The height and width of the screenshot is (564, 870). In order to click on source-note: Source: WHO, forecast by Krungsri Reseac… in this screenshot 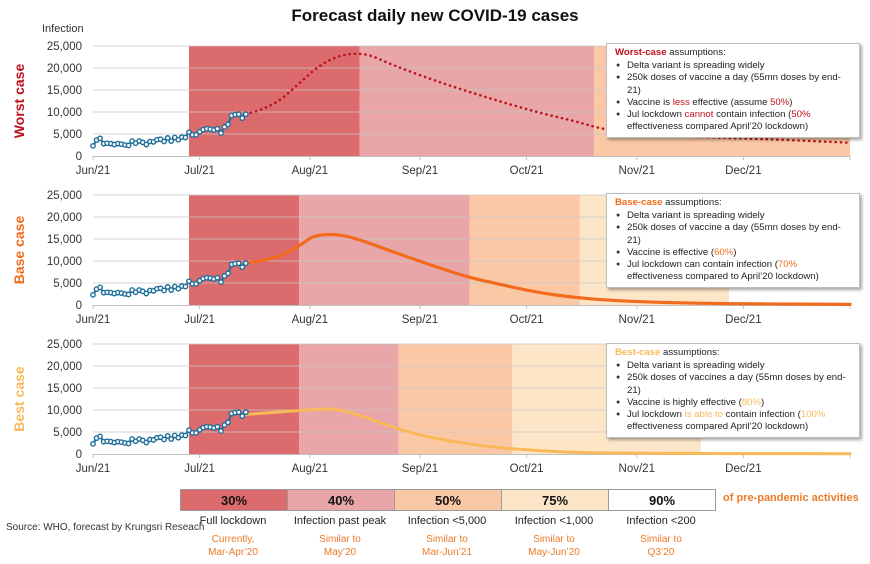, I will do `click(105, 527)`.